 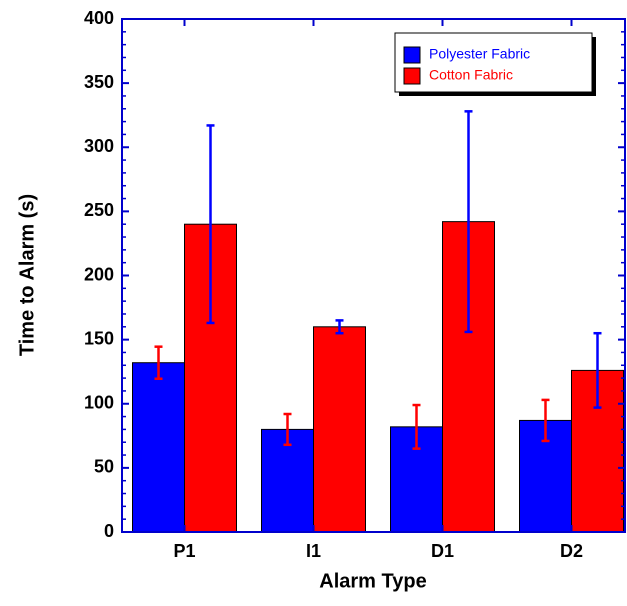 What do you see at coordinates (99, 274) in the screenshot?
I see `y-tick-label: 200` at bounding box center [99, 274].